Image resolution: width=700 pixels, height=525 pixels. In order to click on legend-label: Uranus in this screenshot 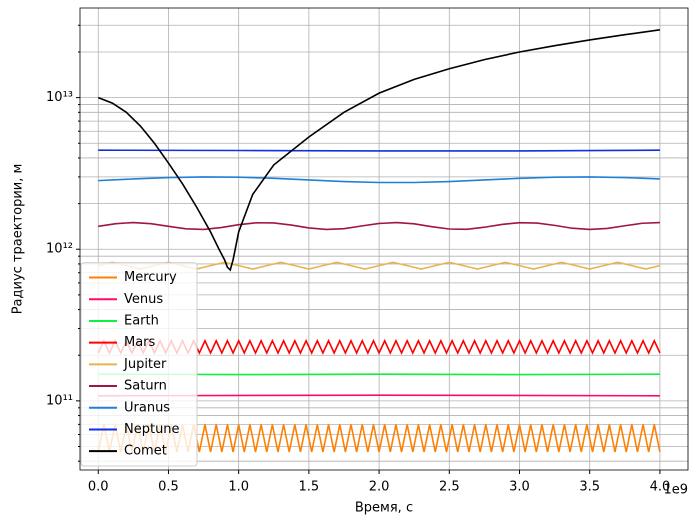, I will do `click(147, 407)`.